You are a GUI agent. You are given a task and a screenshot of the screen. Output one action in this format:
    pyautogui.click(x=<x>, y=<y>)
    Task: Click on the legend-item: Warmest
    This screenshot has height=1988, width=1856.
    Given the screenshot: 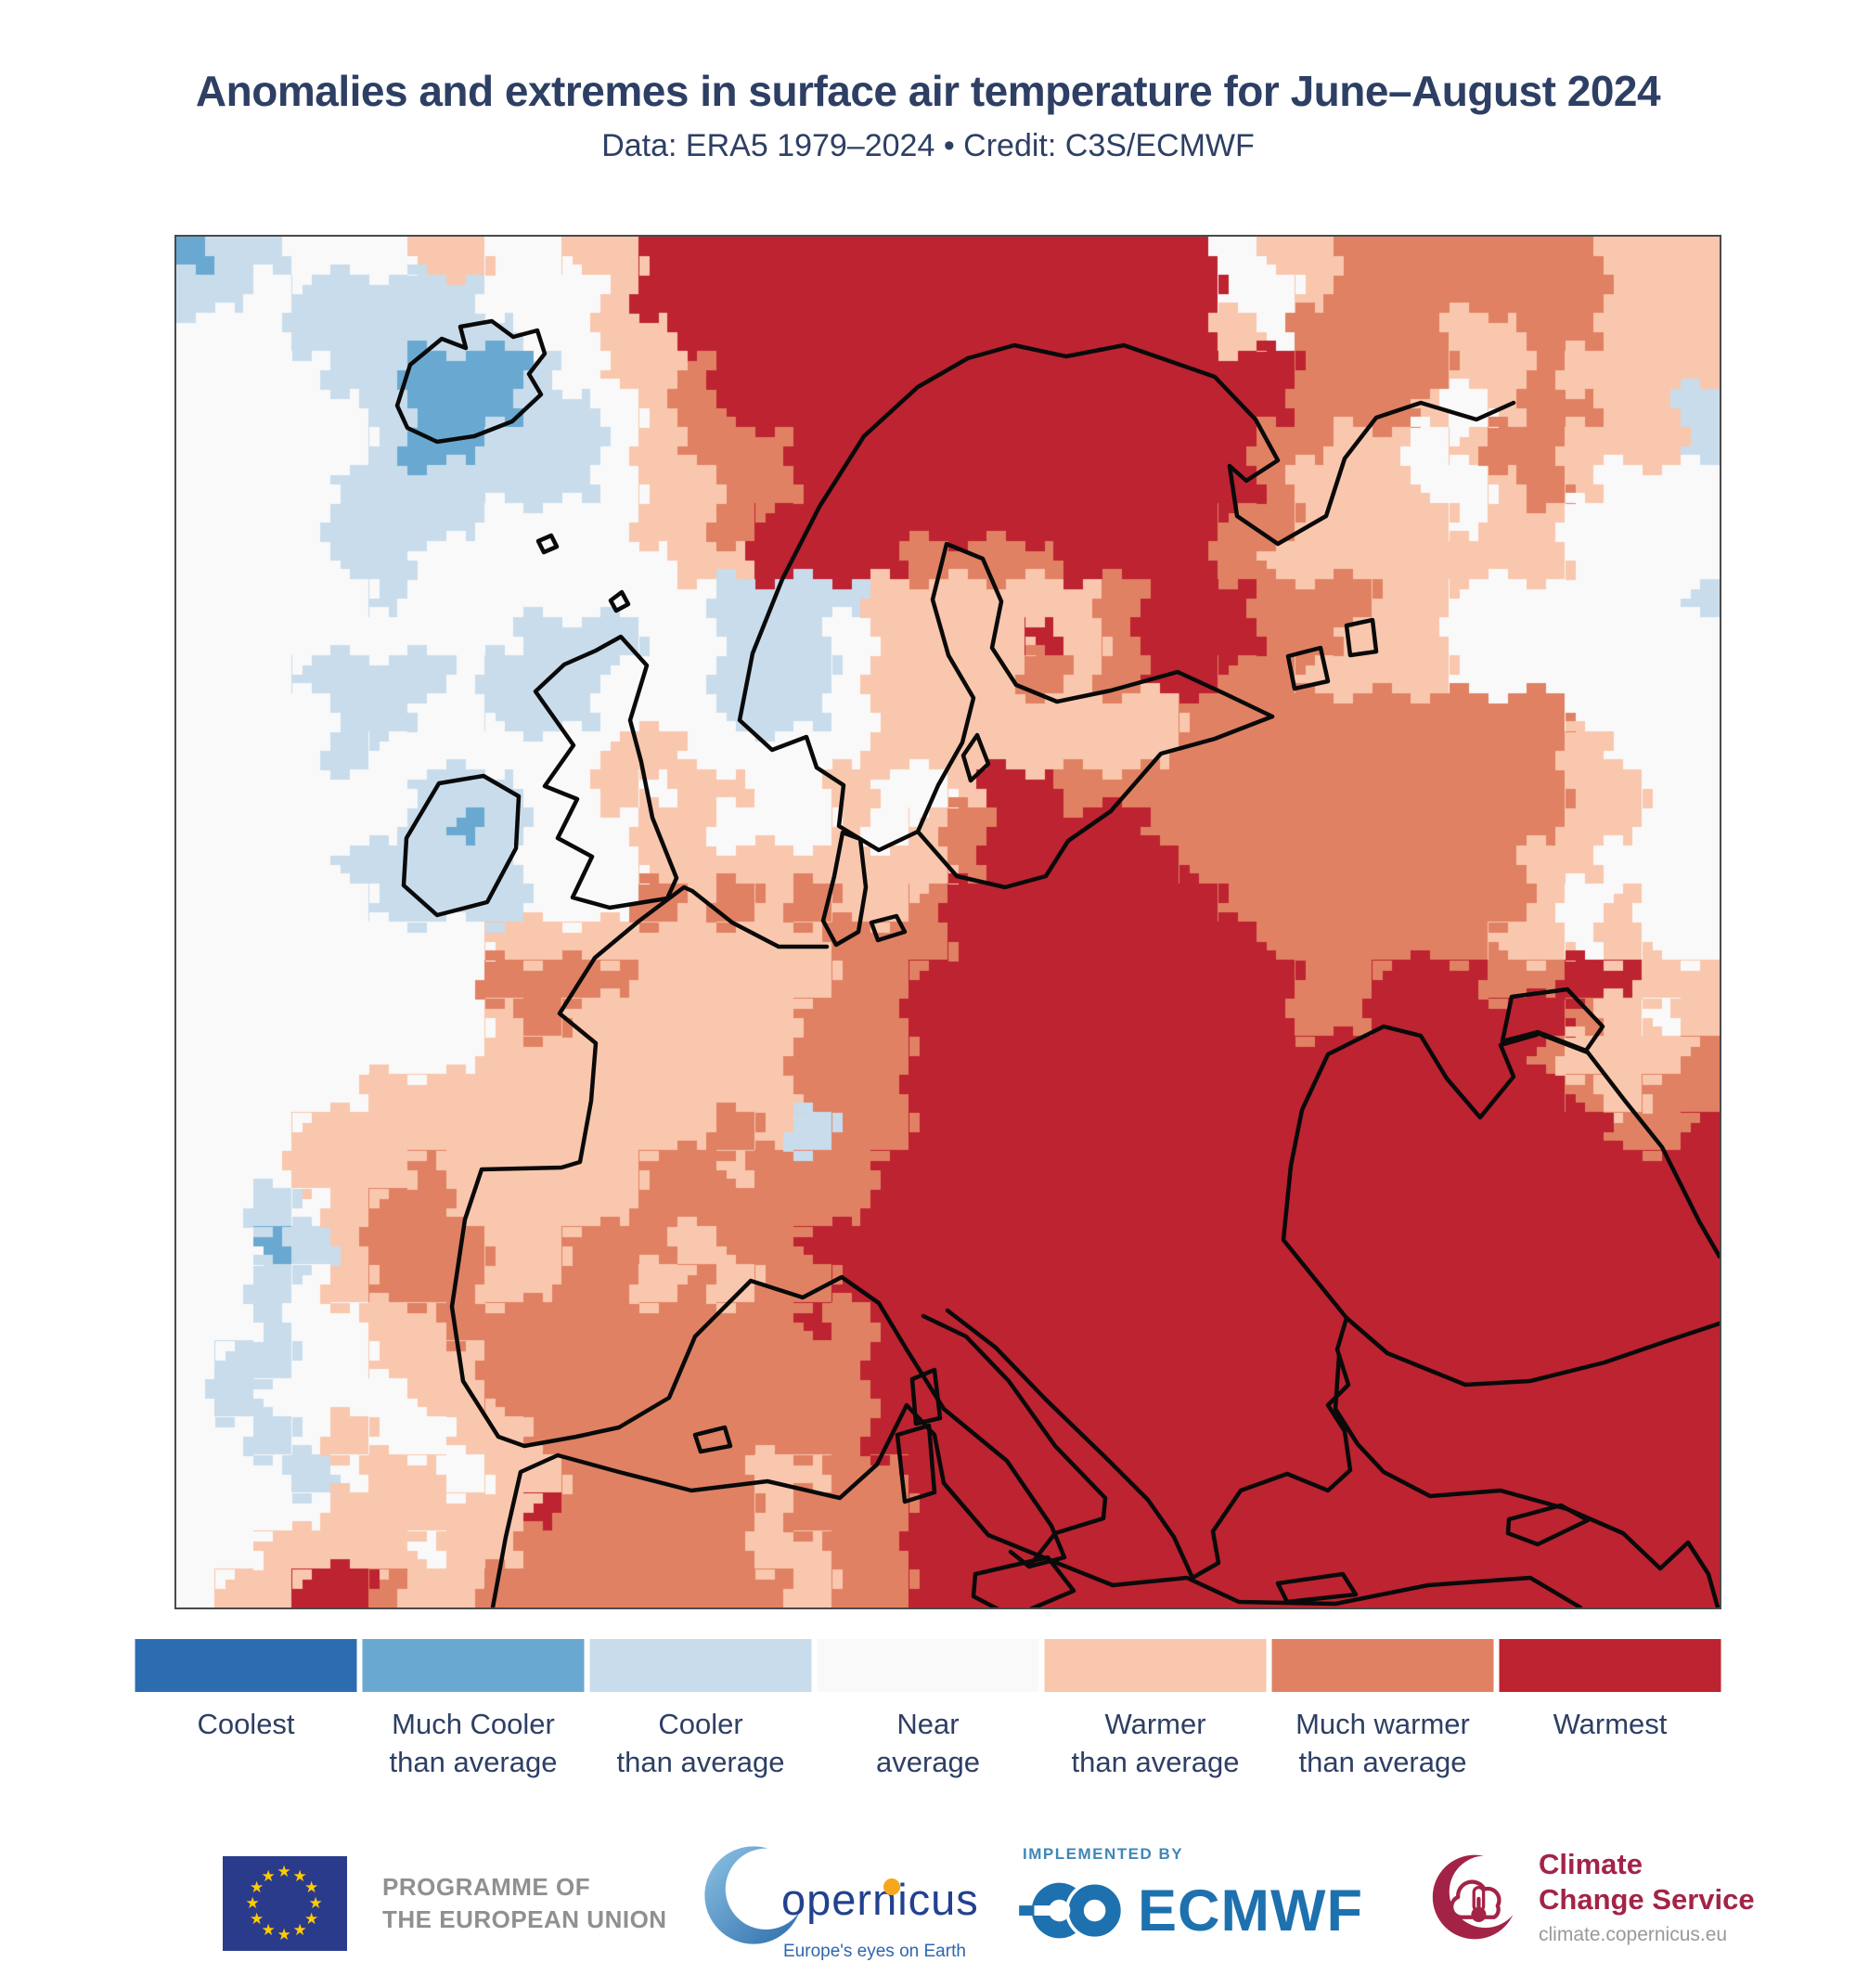 What is the action you would take?
    pyautogui.click(x=1610, y=1710)
    